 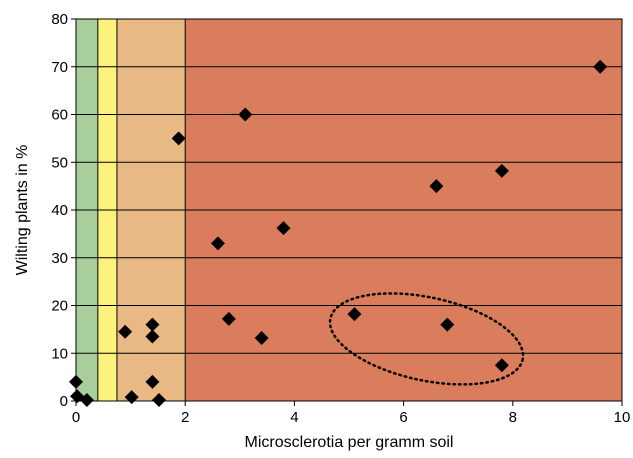 I want to click on y-axis-label: Wilting plants in %, so click(x=22, y=210).